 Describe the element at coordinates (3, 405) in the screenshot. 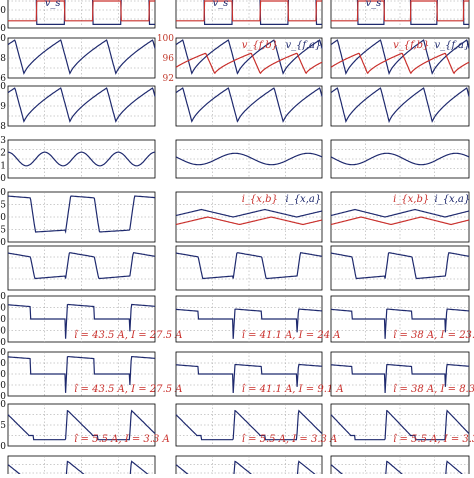

I see `y-tick-label: 10` at that location.